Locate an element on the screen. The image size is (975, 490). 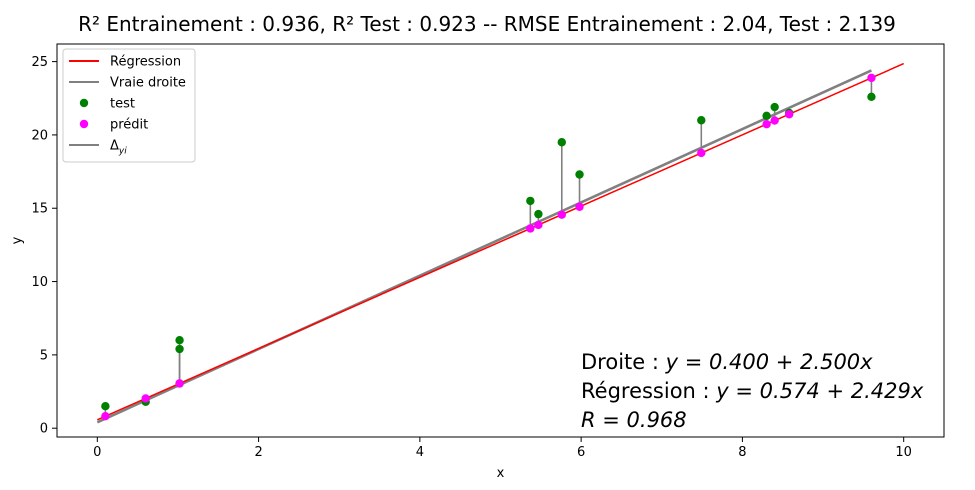
annotation-math: R = 0.968 is located at coordinates (634, 420).